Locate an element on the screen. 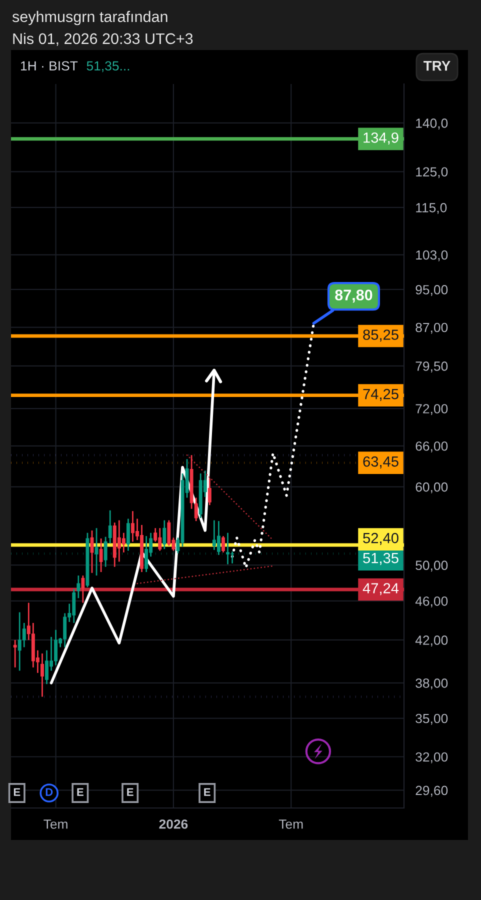 This screenshot has height=900, width=481. y-tick-label: 60,00 is located at coordinates (432, 488).